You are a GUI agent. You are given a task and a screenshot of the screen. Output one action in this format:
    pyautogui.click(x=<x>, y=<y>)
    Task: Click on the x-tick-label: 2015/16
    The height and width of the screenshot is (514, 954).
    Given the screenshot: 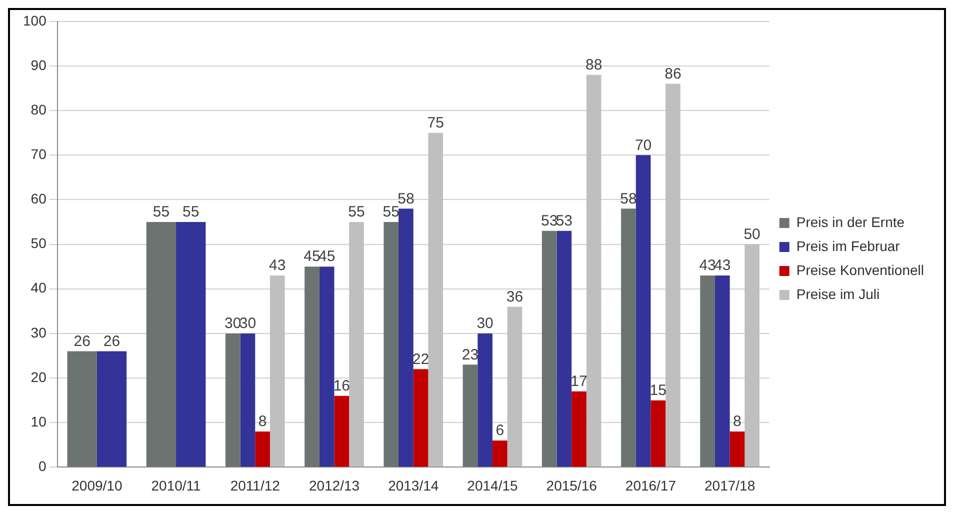 What is the action you would take?
    pyautogui.click(x=572, y=485)
    